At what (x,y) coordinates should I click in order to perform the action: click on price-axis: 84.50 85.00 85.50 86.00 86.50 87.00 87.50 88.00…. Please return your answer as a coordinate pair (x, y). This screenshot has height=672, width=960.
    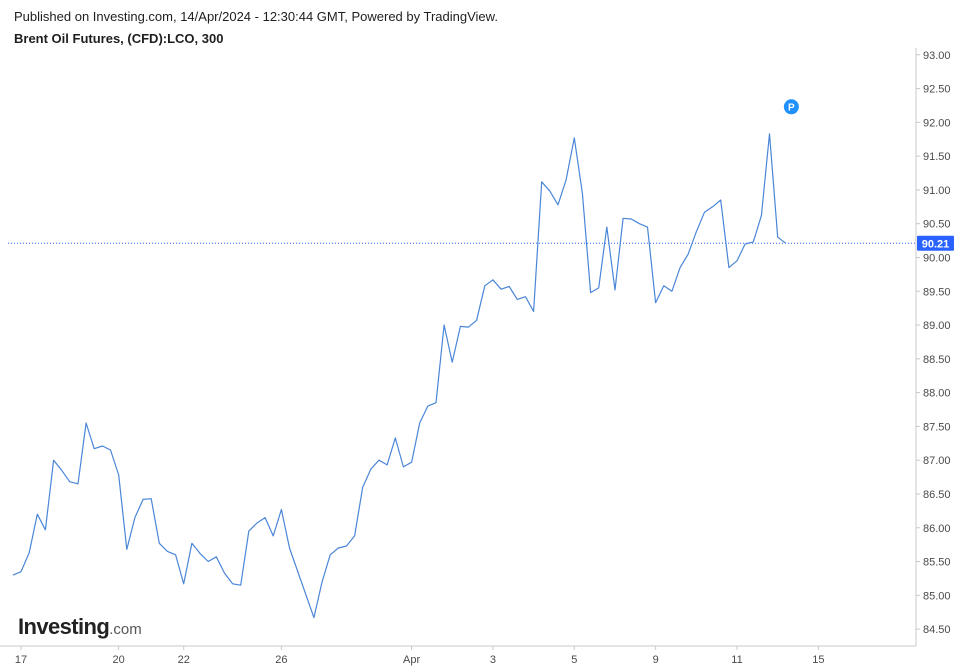
    Looking at the image, I should click on (933, 347).